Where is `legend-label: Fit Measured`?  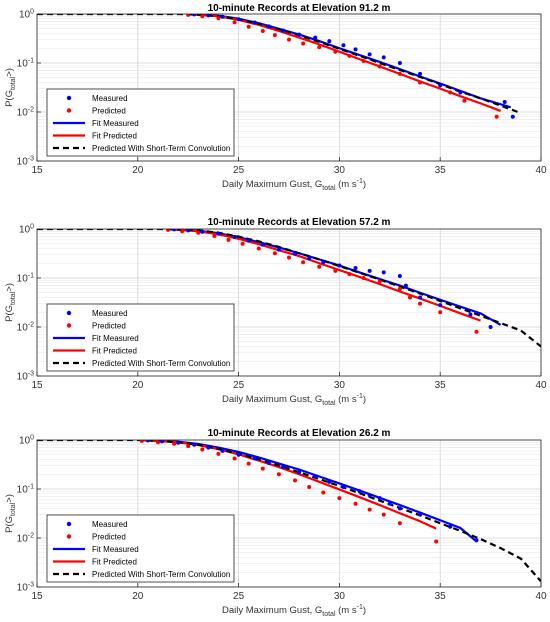
legend-label: Fit Measured is located at coordinates (115, 549).